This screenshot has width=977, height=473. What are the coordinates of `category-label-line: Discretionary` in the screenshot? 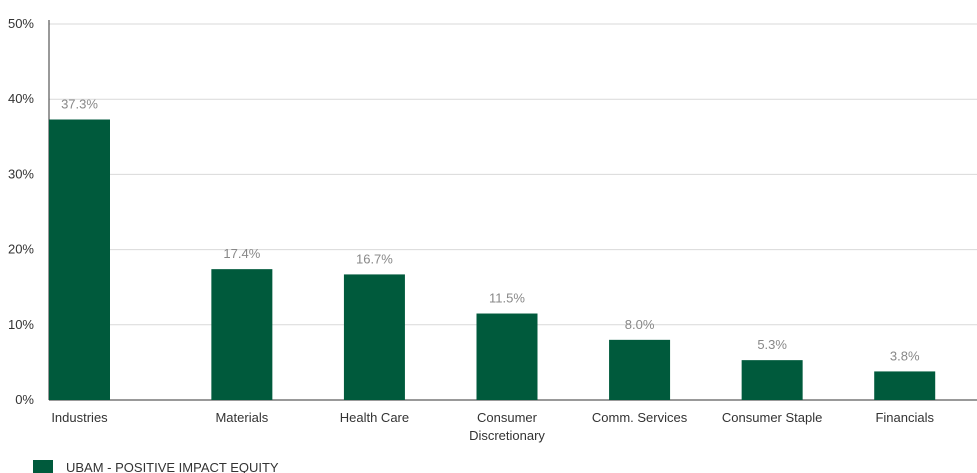 It's located at (507, 435).